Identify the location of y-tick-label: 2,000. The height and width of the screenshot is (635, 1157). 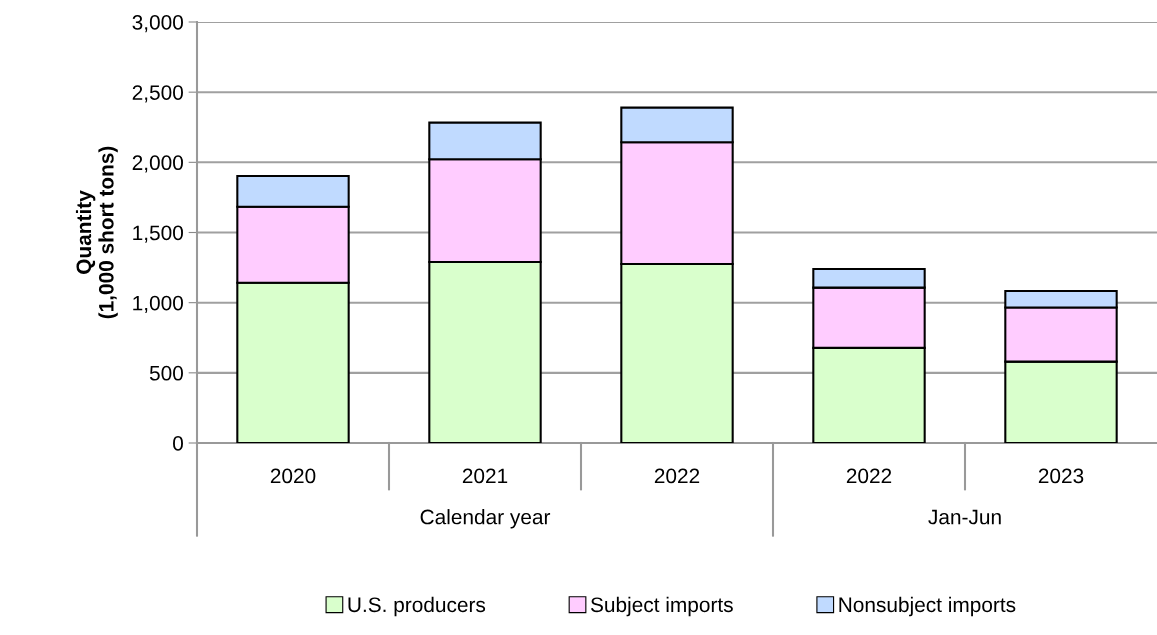
(157, 164).